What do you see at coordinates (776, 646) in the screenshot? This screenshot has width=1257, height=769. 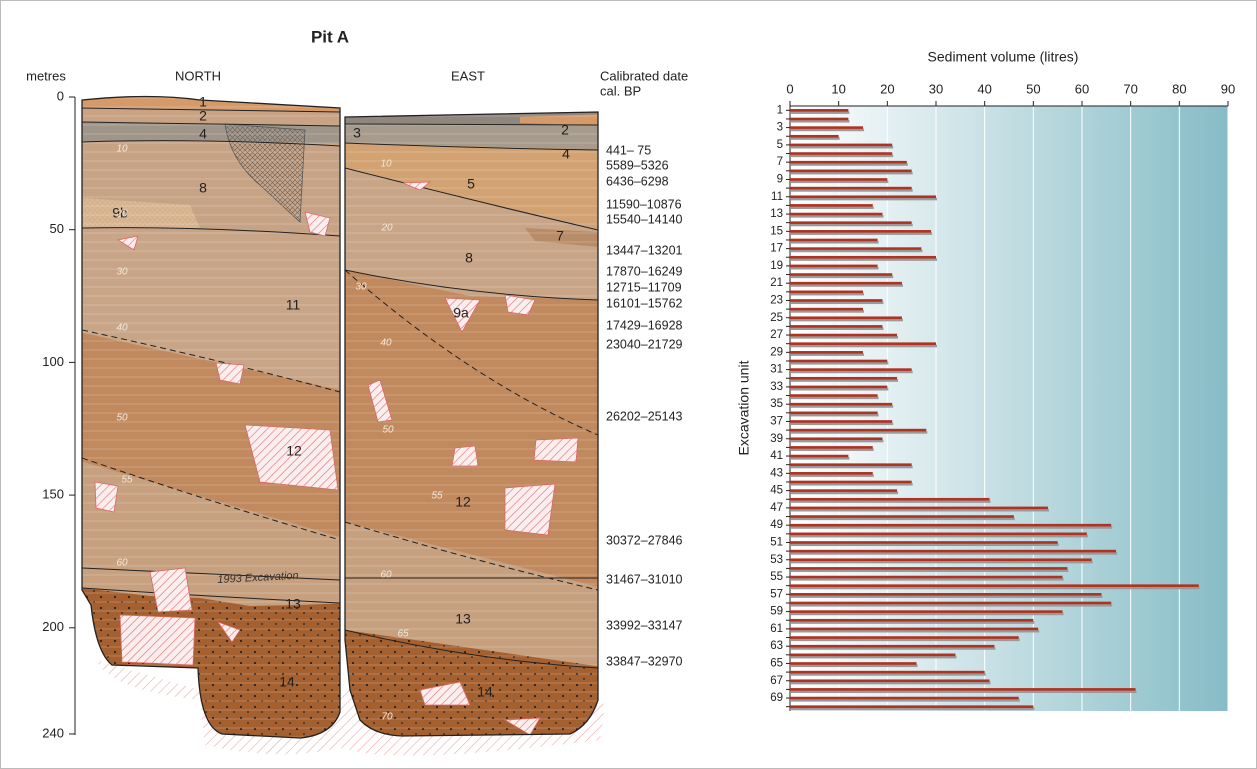 I see `y-tick-label: 63` at bounding box center [776, 646].